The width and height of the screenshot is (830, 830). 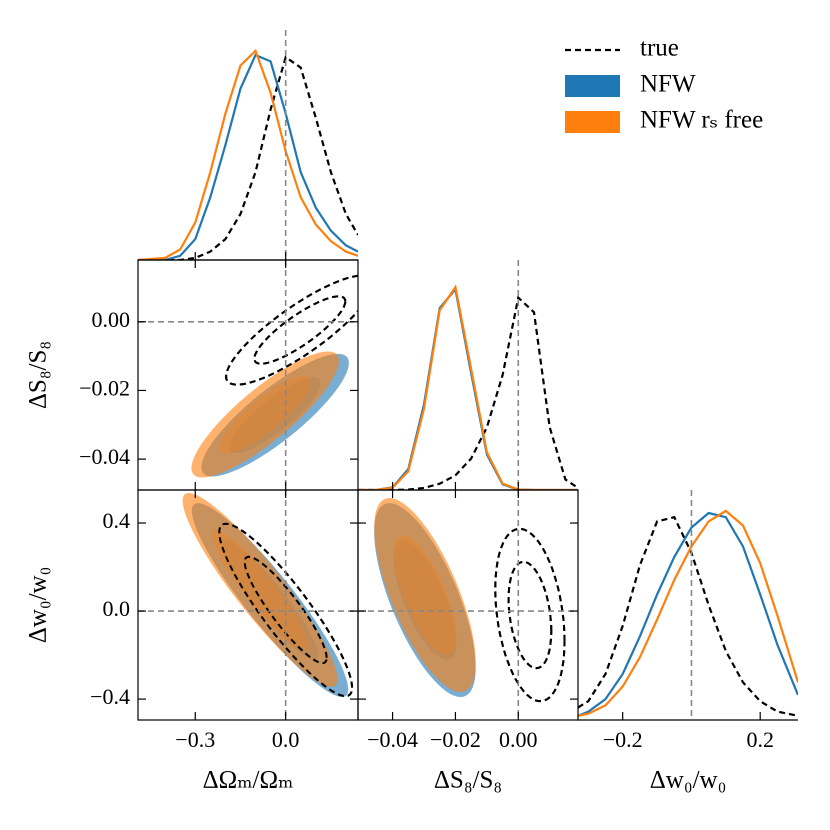 What do you see at coordinates (111, 319) in the screenshot?
I see `y-tick-label: 0.00` at bounding box center [111, 319].